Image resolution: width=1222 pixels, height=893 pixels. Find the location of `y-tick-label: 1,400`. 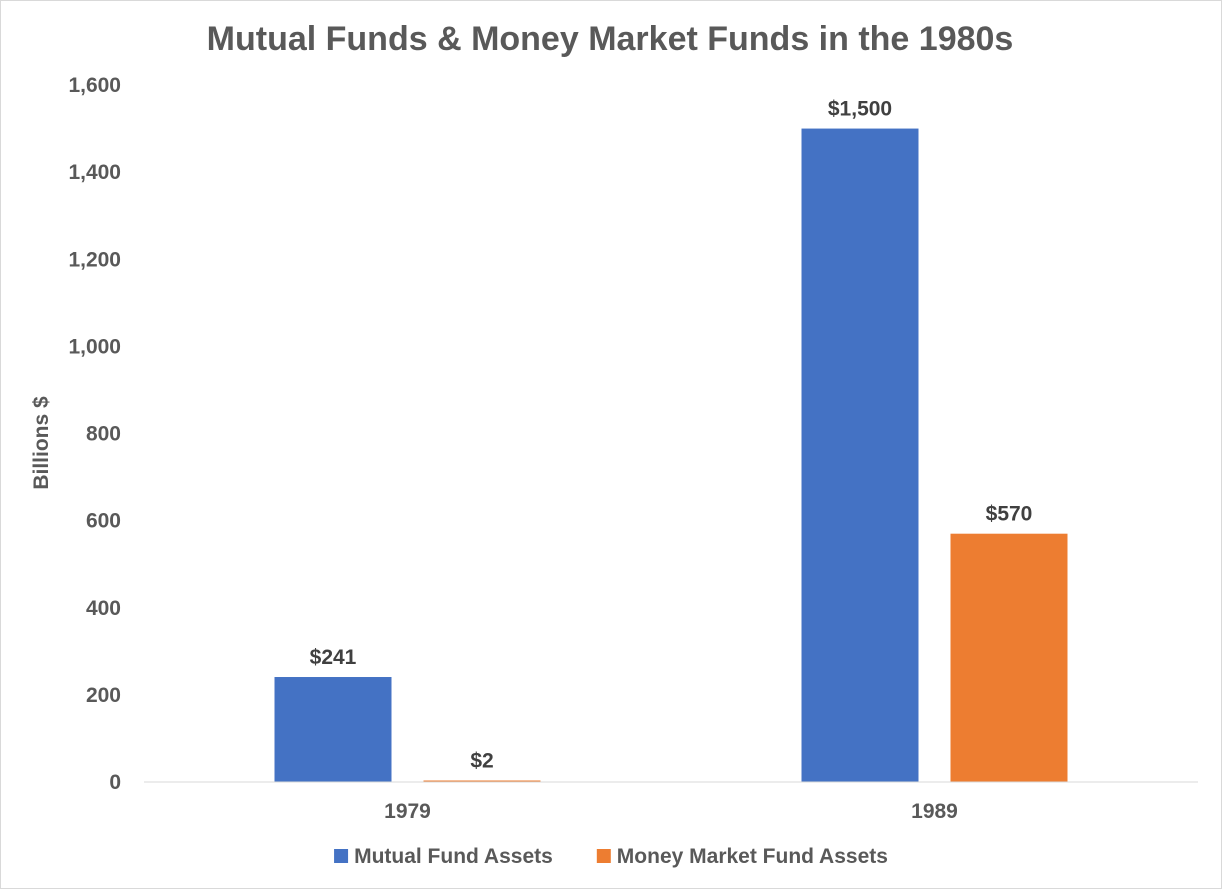

y-tick-label: 1,400 is located at coordinates (94, 172).